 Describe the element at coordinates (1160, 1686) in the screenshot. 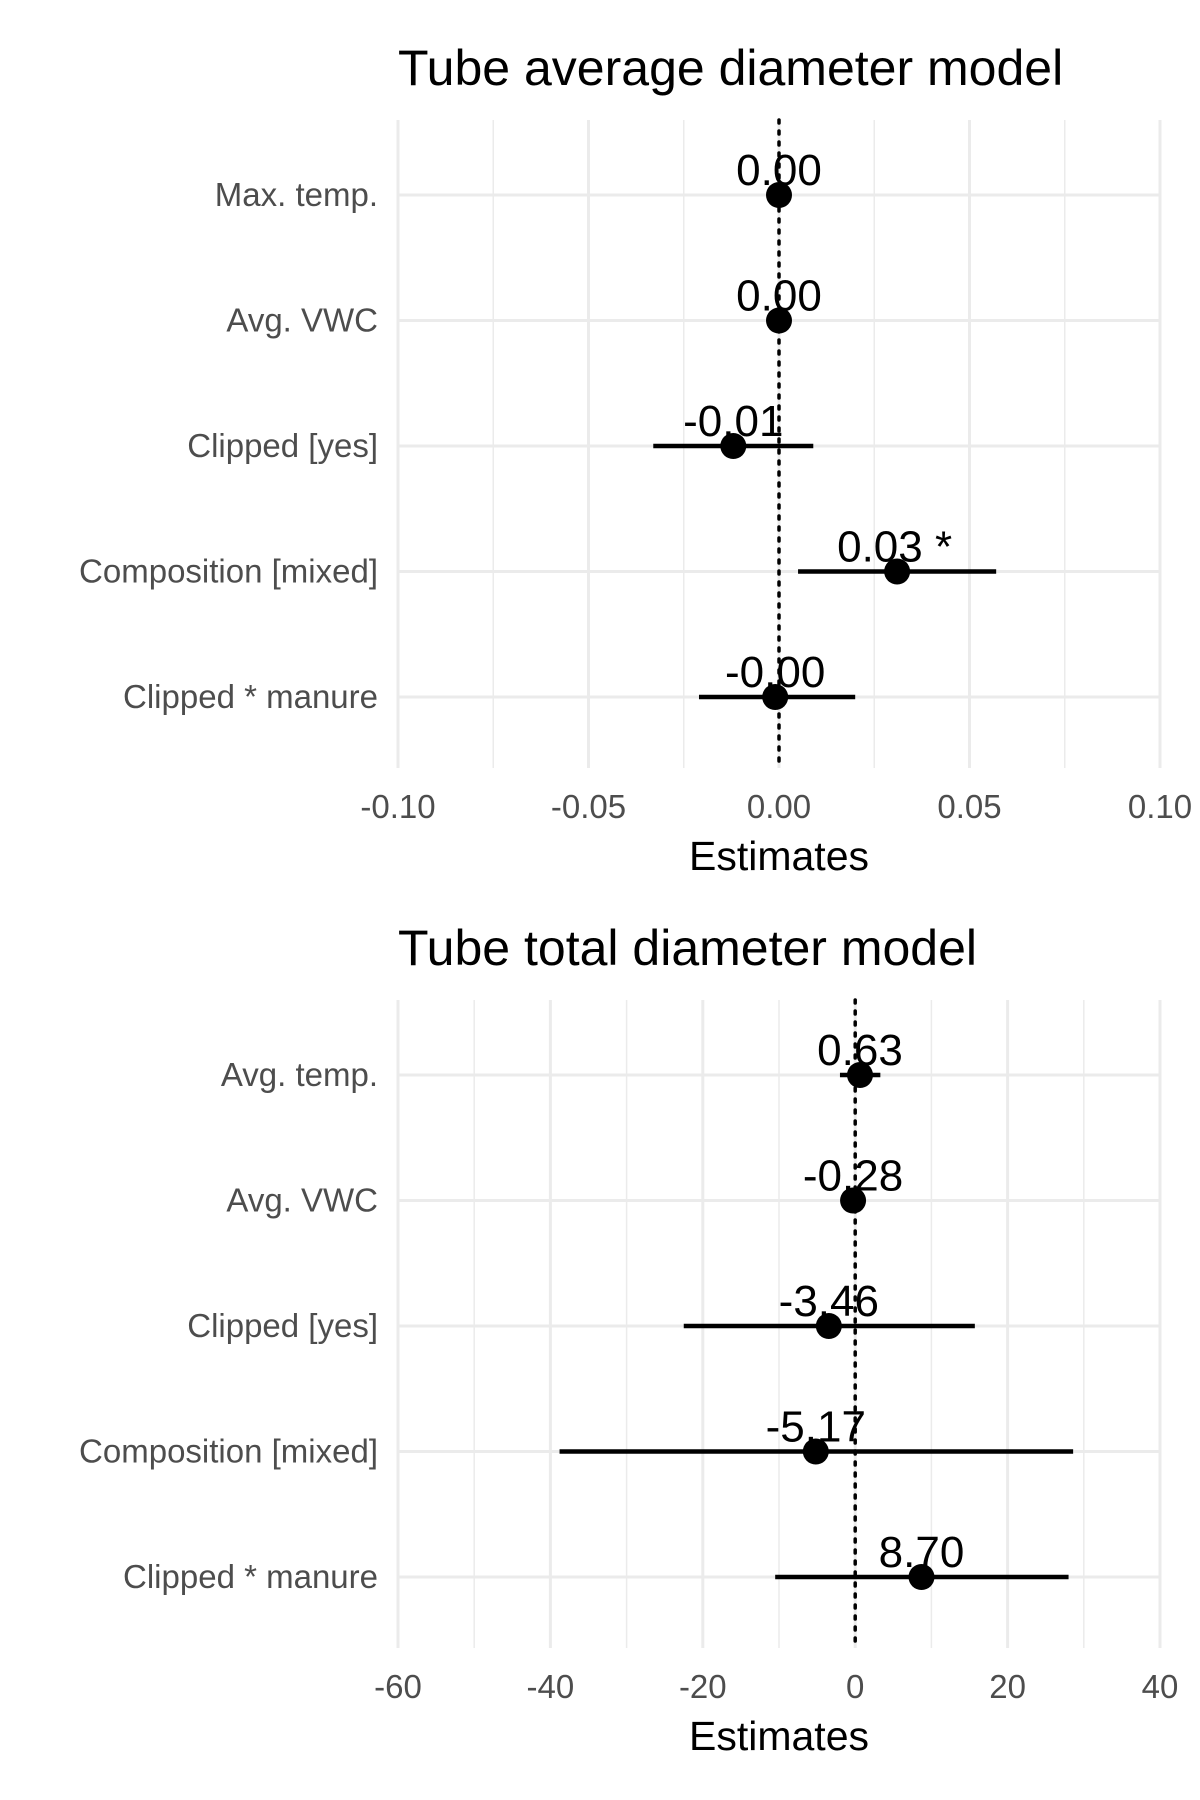

I see `x-tick-label: 40` at that location.